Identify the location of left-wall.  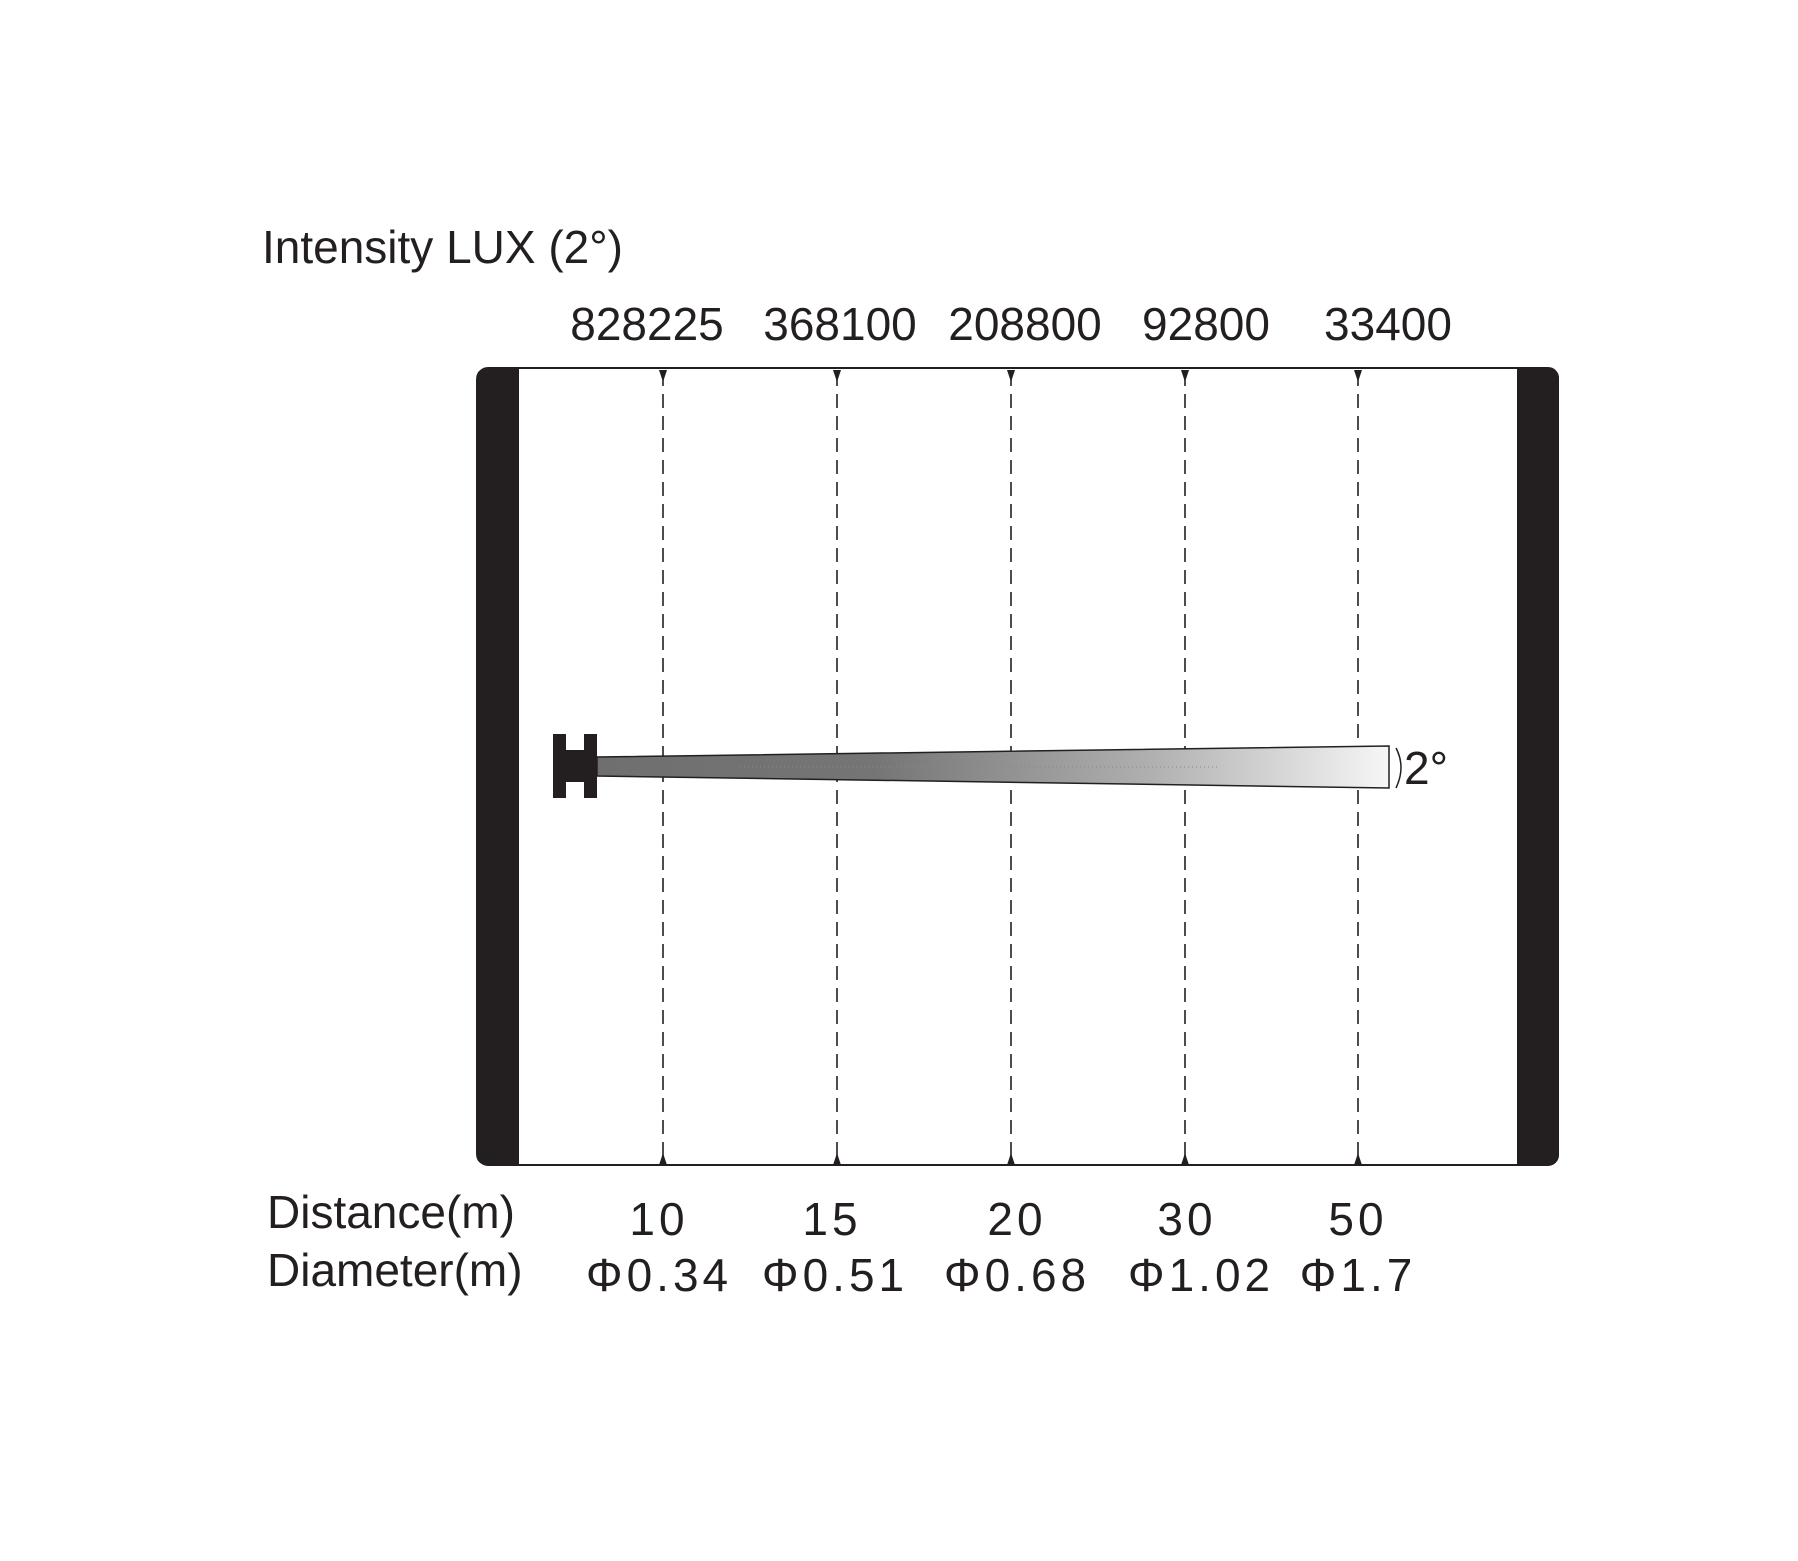
(497, 766).